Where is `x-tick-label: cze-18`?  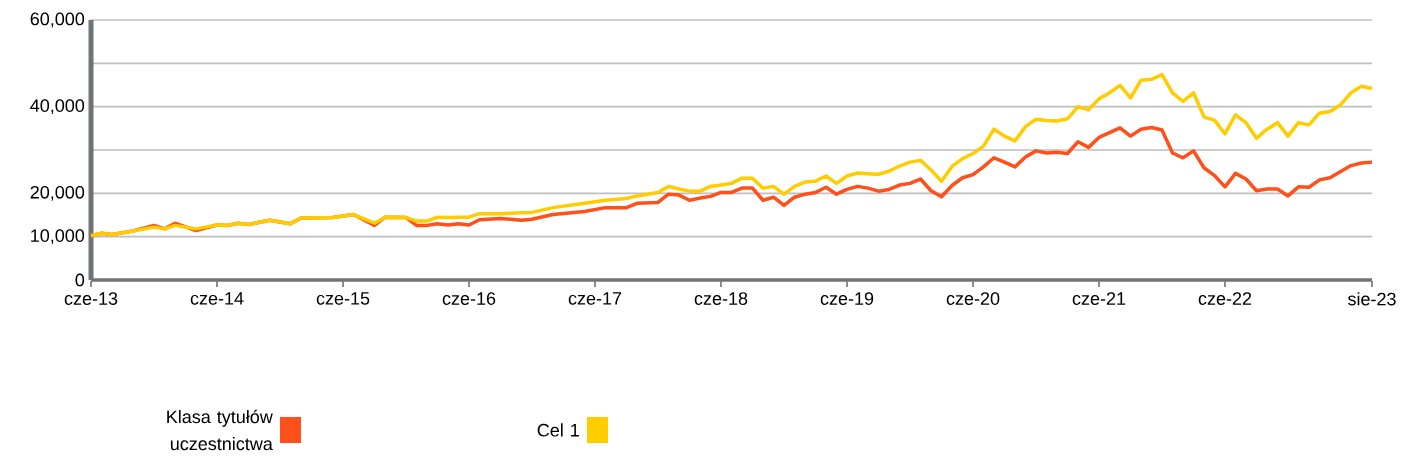 x-tick-label: cze-18 is located at coordinates (721, 298).